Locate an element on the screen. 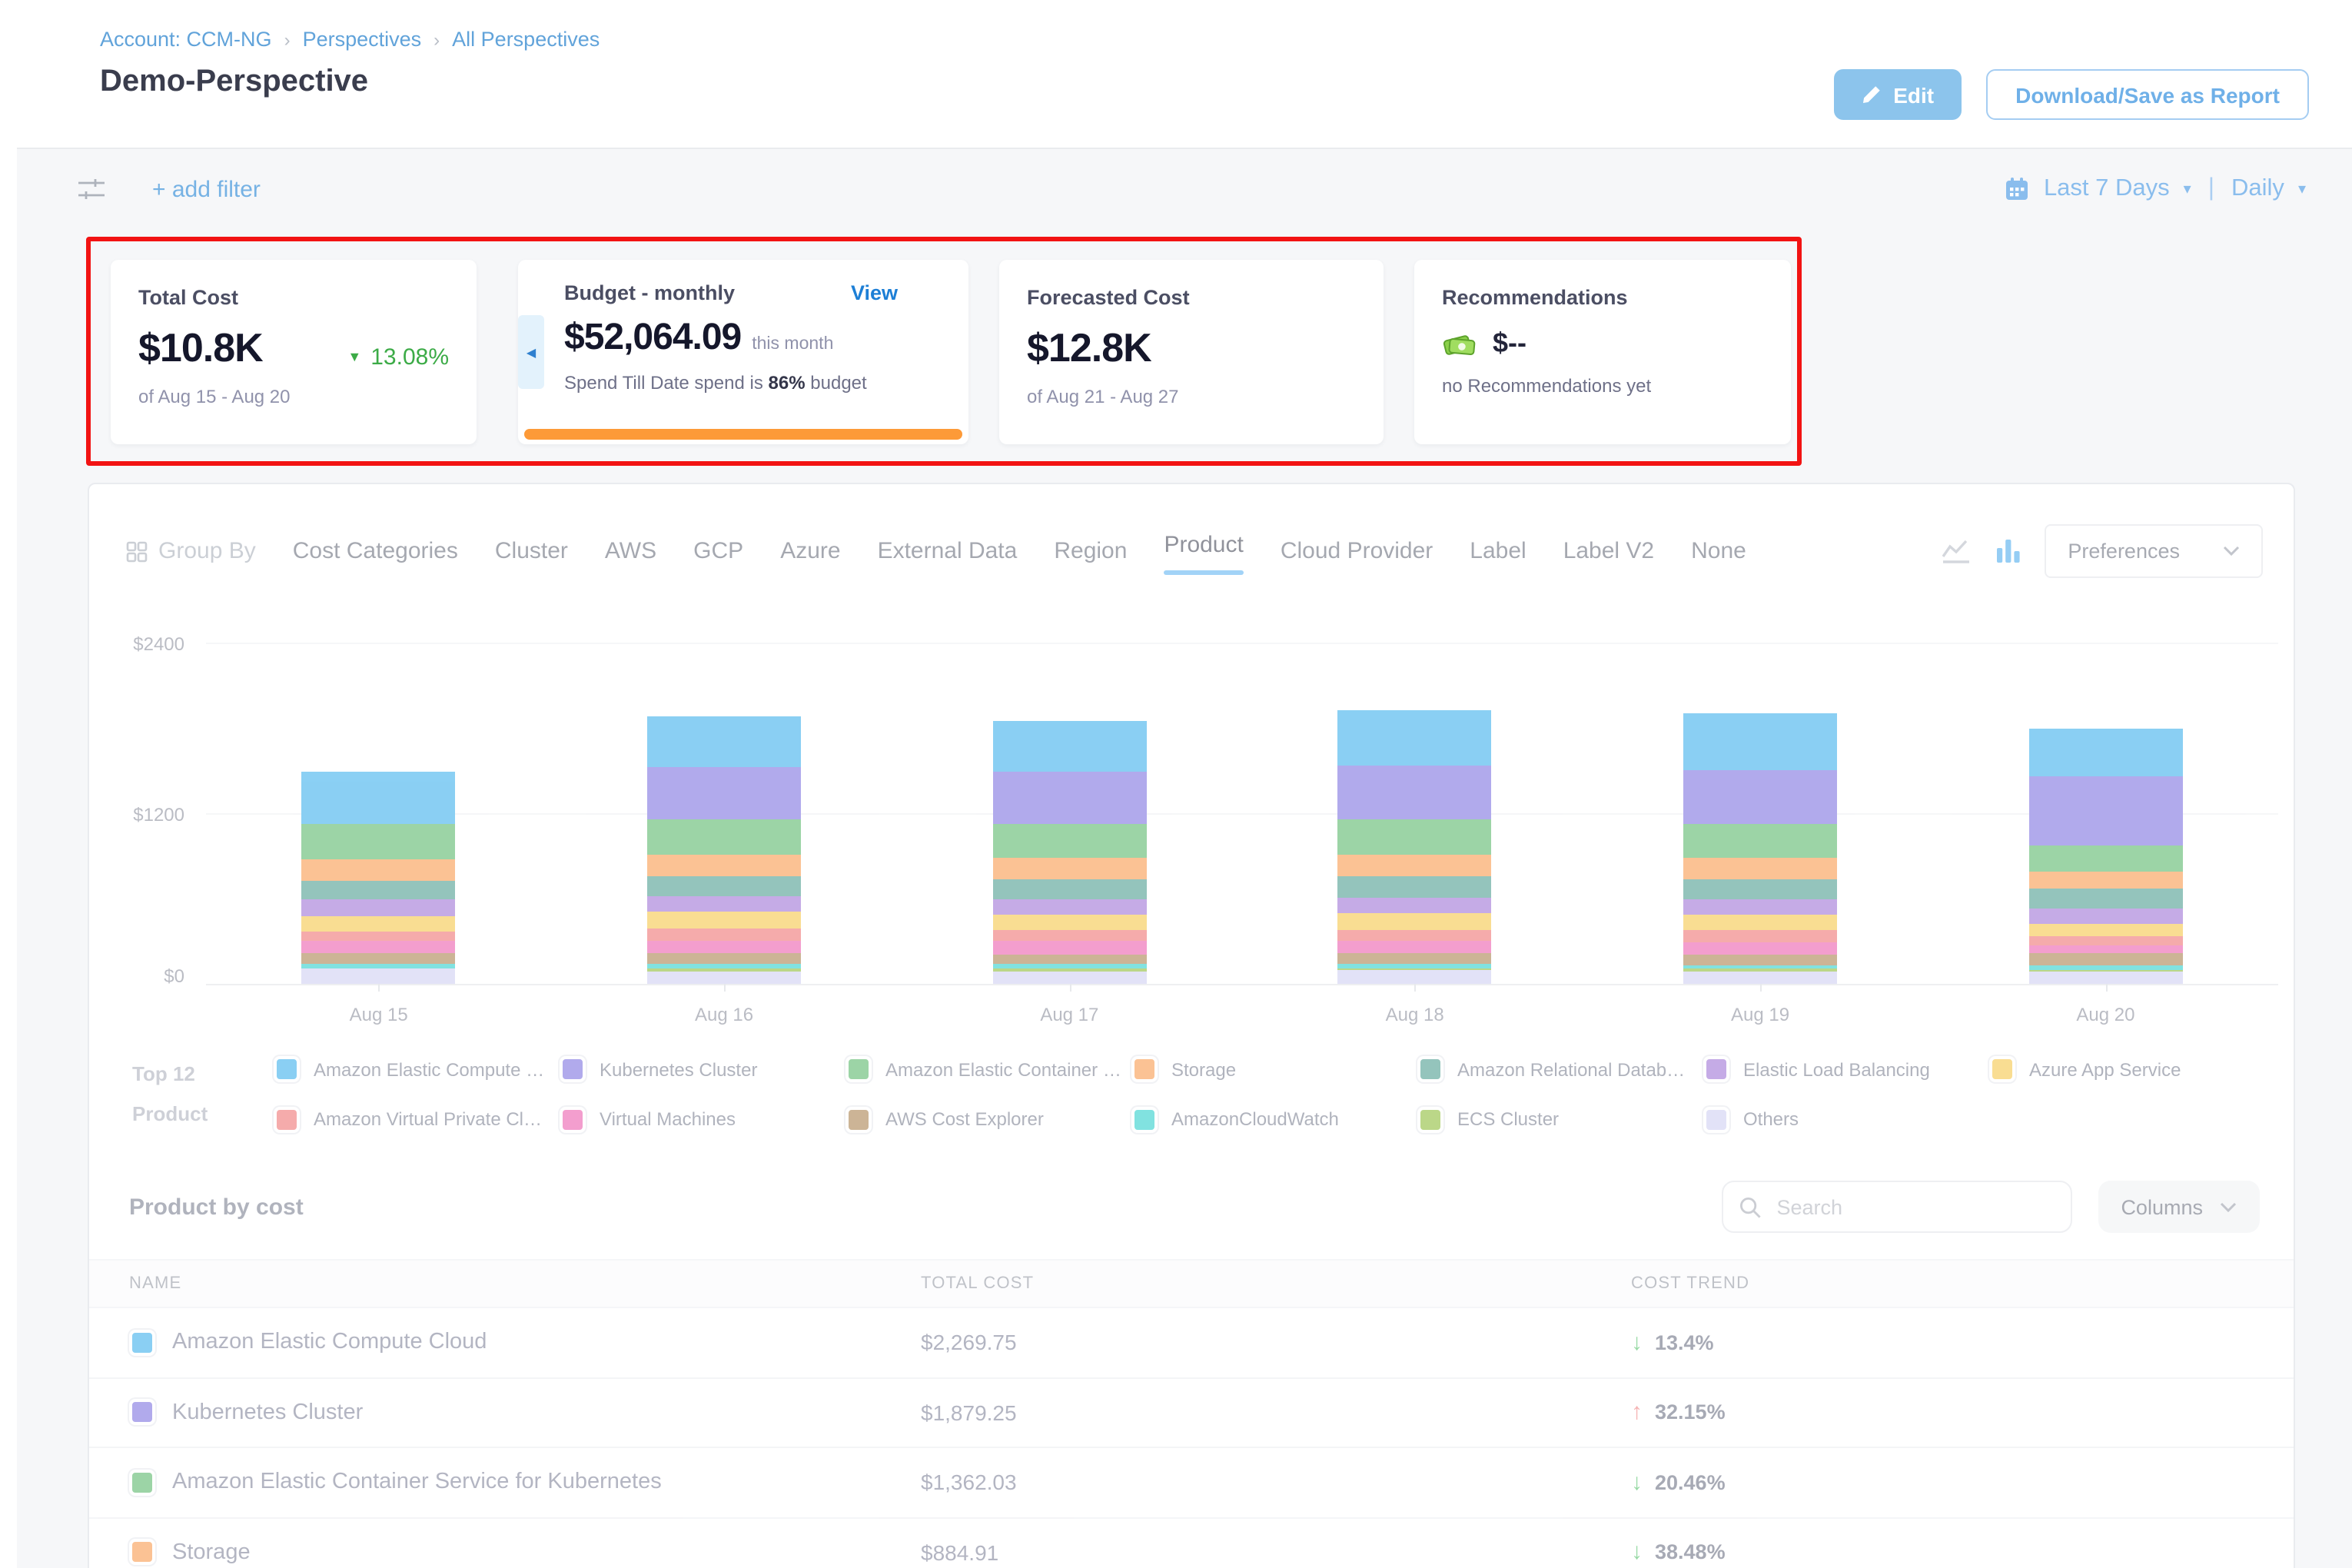  legend-item: Virtual Machines is located at coordinates (698, 1119).